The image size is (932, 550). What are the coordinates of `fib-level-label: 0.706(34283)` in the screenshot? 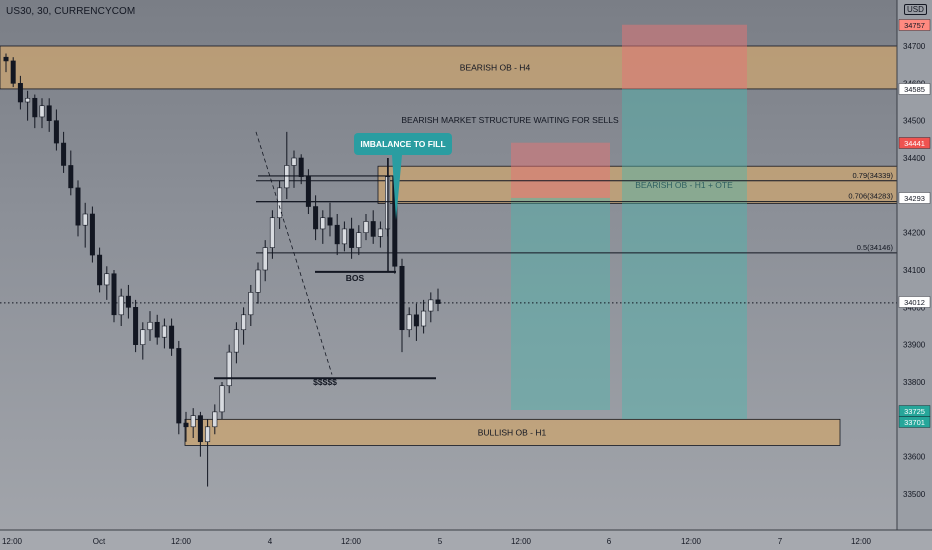 It's located at (870, 196).